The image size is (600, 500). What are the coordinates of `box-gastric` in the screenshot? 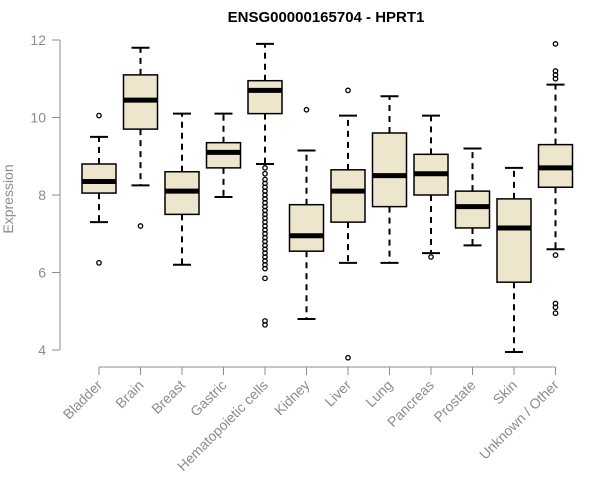 It's located at (223, 155).